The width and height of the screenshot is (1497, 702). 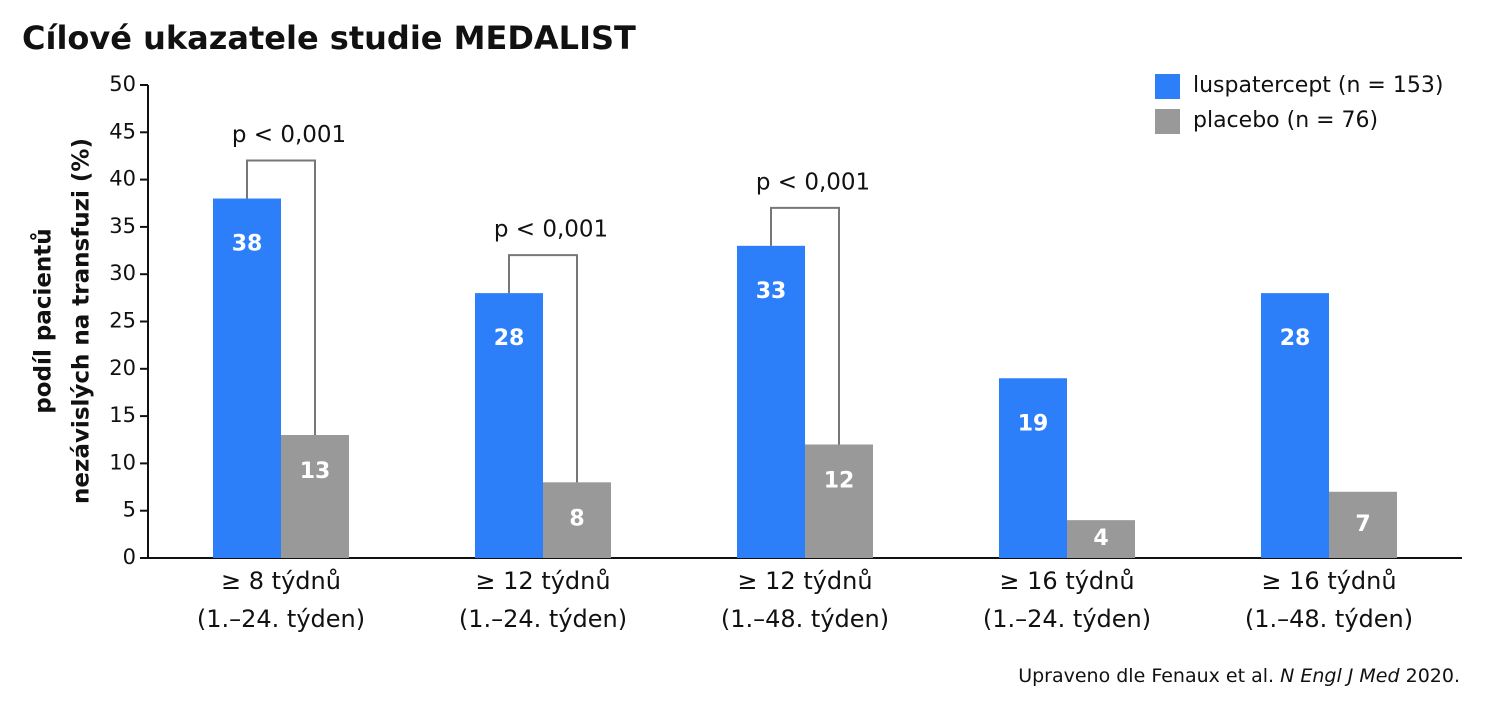 What do you see at coordinates (122, 84) in the screenshot?
I see `y-tick-label: 50` at bounding box center [122, 84].